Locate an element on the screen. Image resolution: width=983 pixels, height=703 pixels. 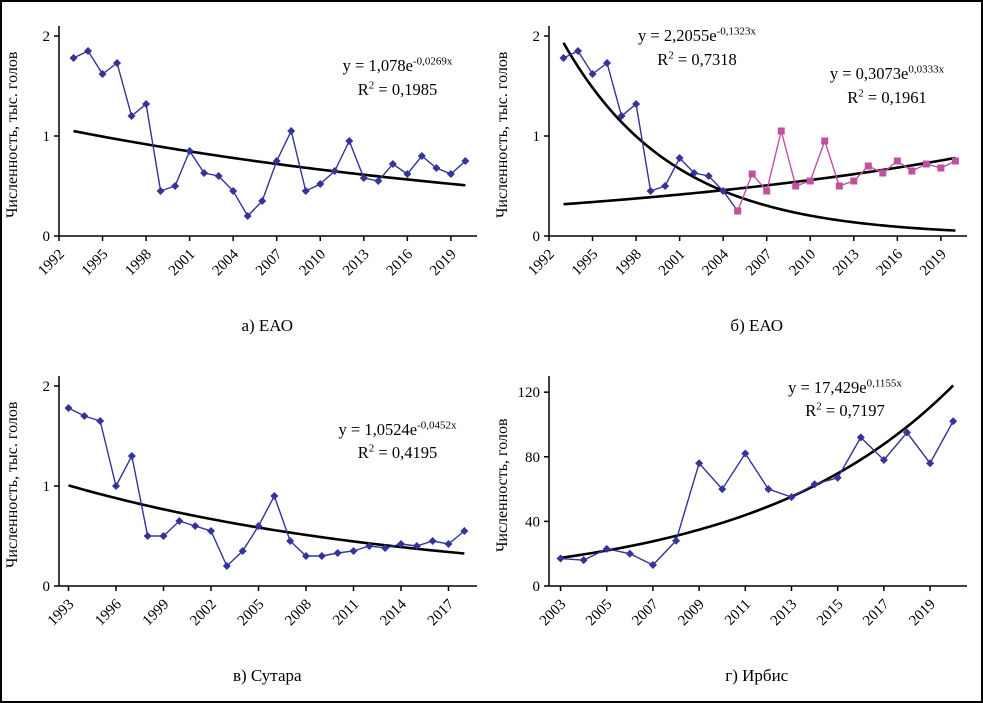
equation-text: y = 0,3073e is located at coordinates (869, 73).